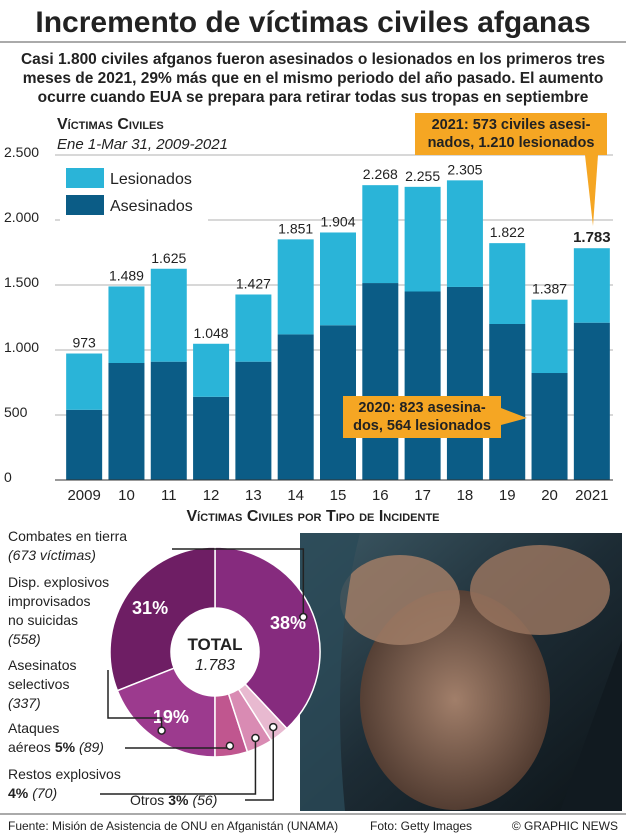 The height and width of the screenshot is (838, 626). What do you see at coordinates (151, 206) in the screenshot?
I see `legend-label: Asesinados` at bounding box center [151, 206].